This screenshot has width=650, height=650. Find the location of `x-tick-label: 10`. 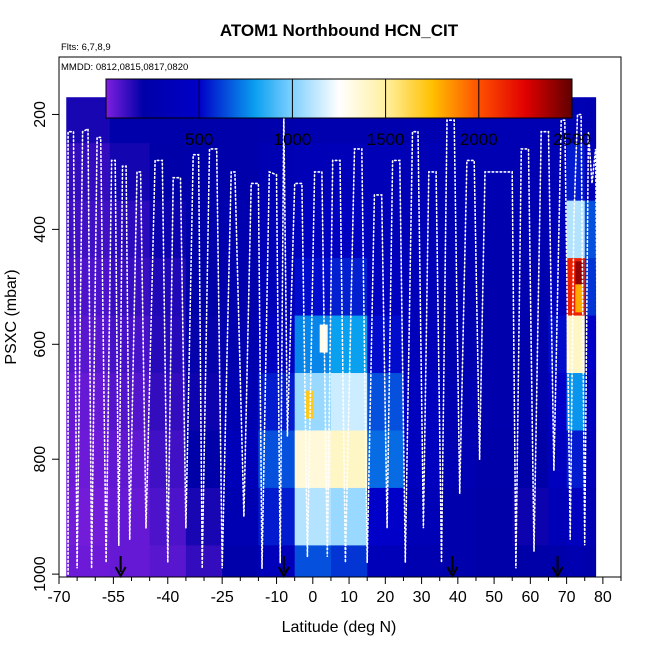

x-tick-label: 10 is located at coordinates (349, 597).